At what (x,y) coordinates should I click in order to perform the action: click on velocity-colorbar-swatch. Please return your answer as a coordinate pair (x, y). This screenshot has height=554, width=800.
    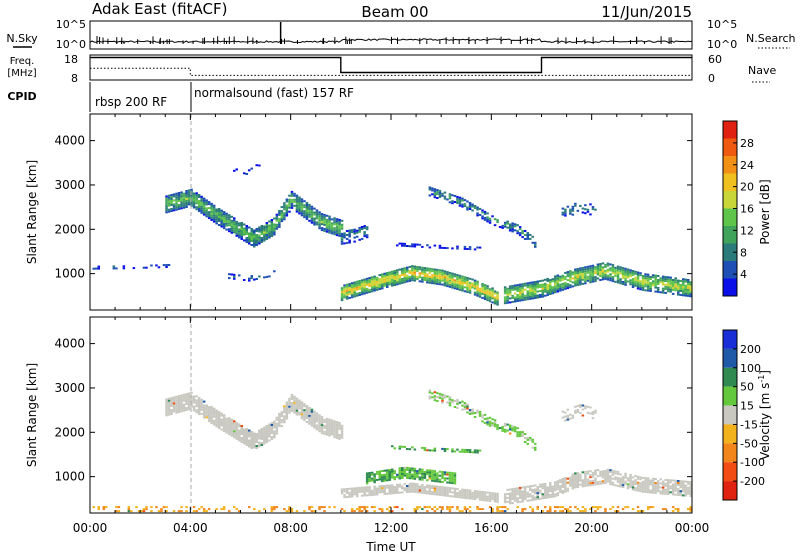
    Looking at the image, I should click on (730, 339).